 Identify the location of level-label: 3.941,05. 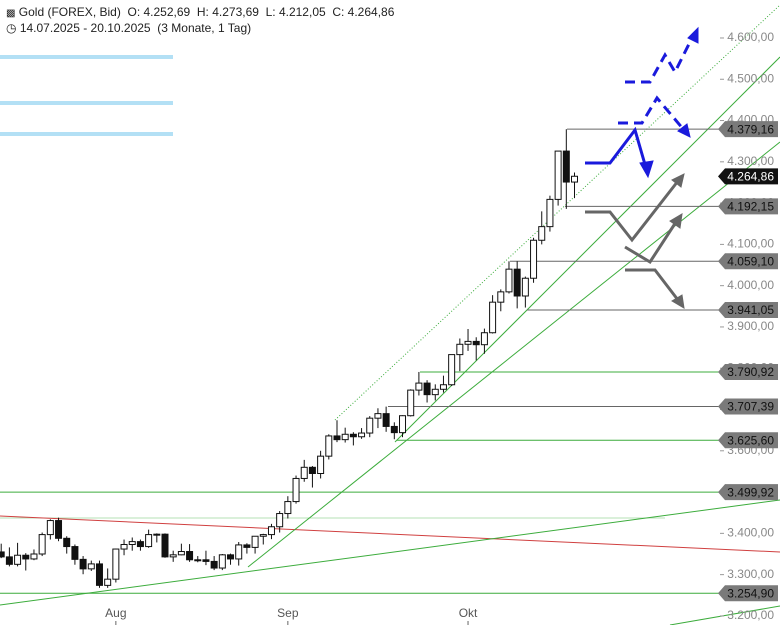
(750, 310).